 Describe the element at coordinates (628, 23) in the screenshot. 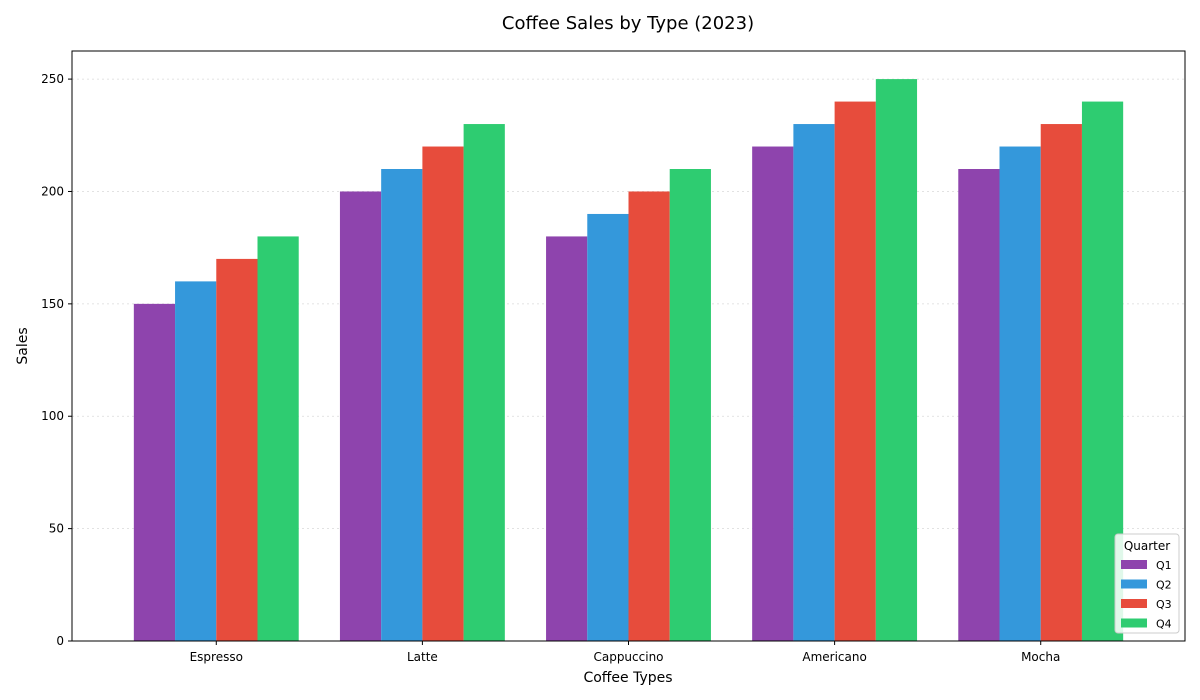

I see `chart-title: Coffee Sales by Type (2023)` at that location.